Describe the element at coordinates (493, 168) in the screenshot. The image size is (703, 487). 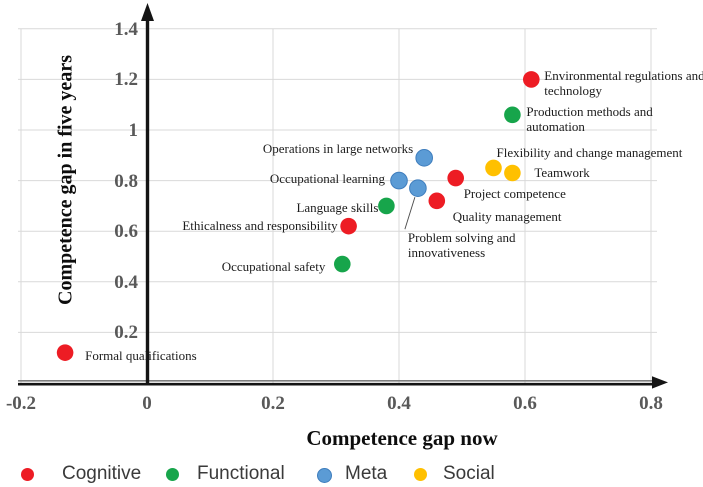
I see `data-point-flexibility-and-change-management` at that location.